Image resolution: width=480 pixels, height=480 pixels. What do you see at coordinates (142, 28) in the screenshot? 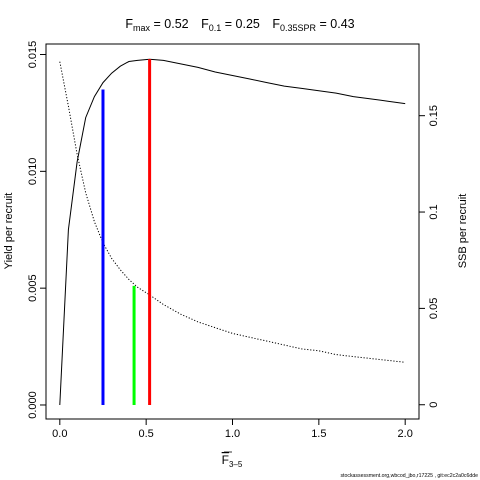
I see `title-subscript-0: max` at bounding box center [142, 28].